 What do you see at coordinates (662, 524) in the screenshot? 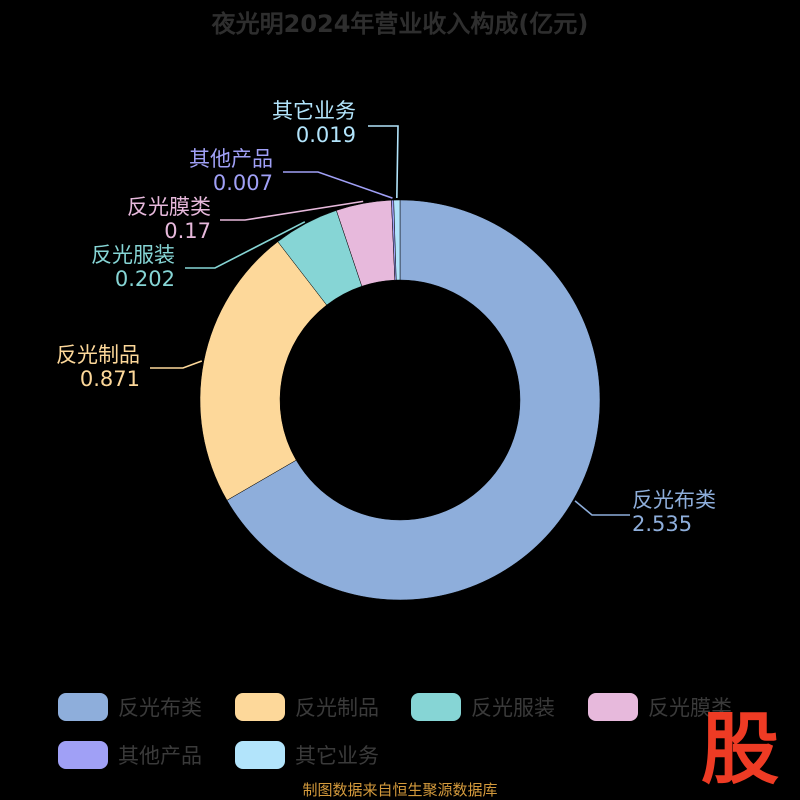
I see `slice-label-value: 2.535` at bounding box center [662, 524].